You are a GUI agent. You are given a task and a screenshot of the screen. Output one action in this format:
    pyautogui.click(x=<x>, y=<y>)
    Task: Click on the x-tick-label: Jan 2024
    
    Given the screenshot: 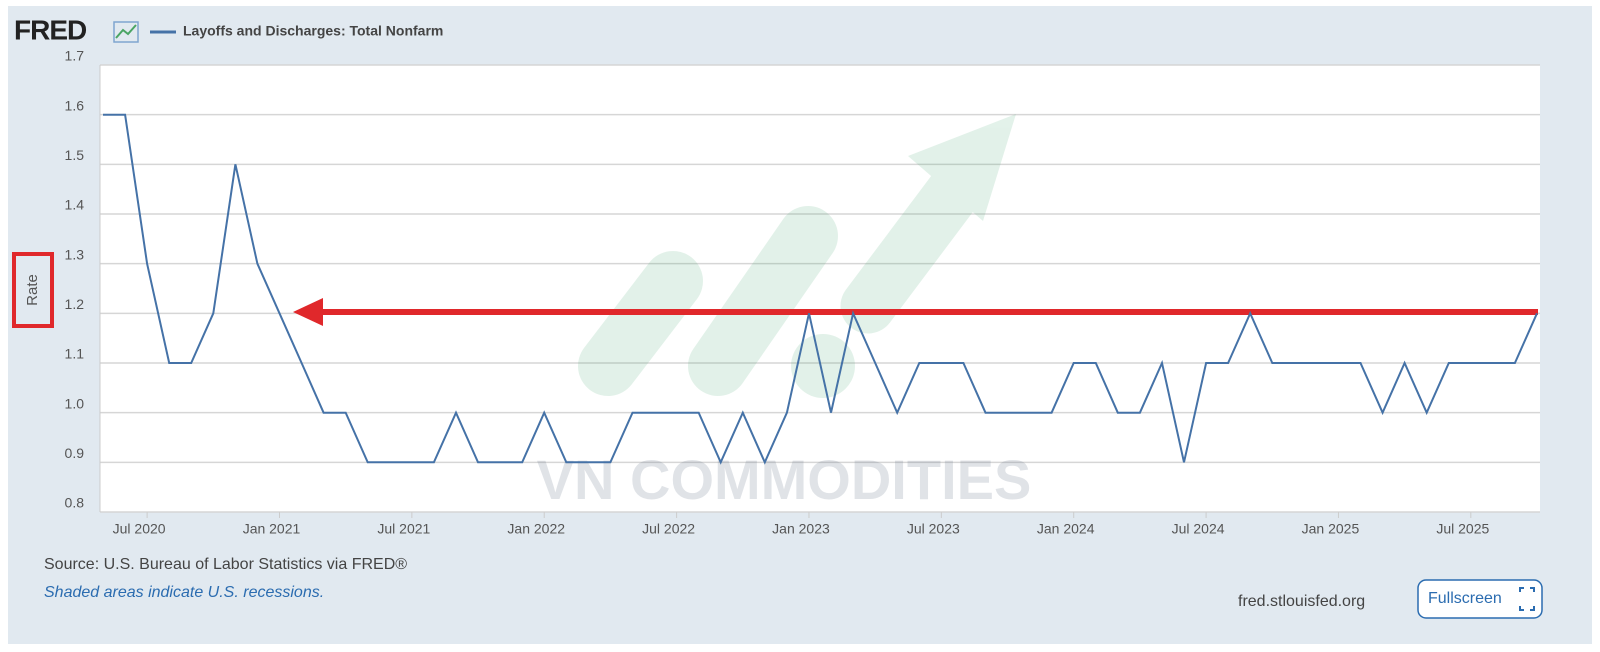 What is the action you would take?
    pyautogui.click(x=1066, y=529)
    